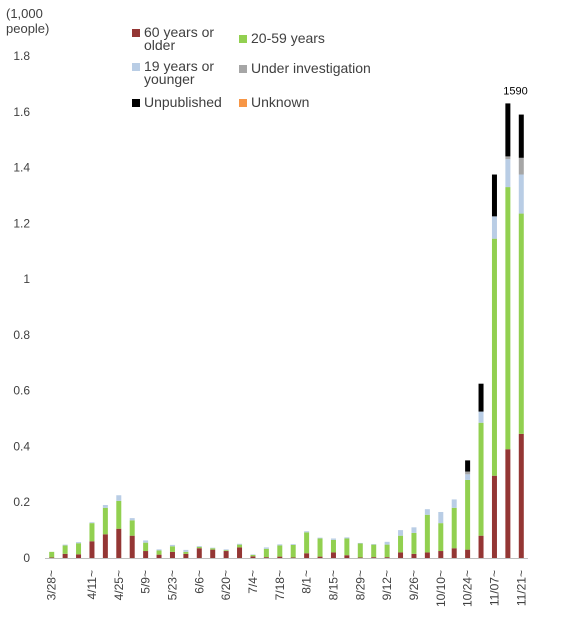  I want to click on y-axis-unit: (1,000 people), so click(27, 21).